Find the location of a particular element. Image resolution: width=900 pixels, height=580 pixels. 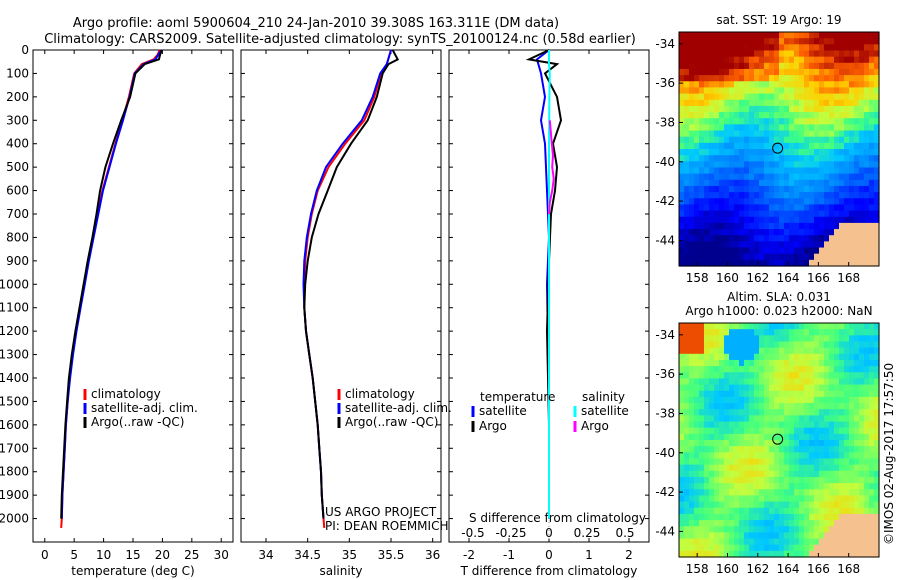

y-tick-label: -44 is located at coordinates (665, 240).